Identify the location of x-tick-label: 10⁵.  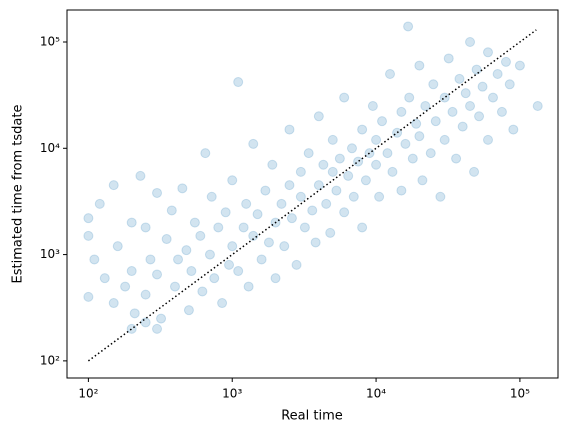
(520, 394).